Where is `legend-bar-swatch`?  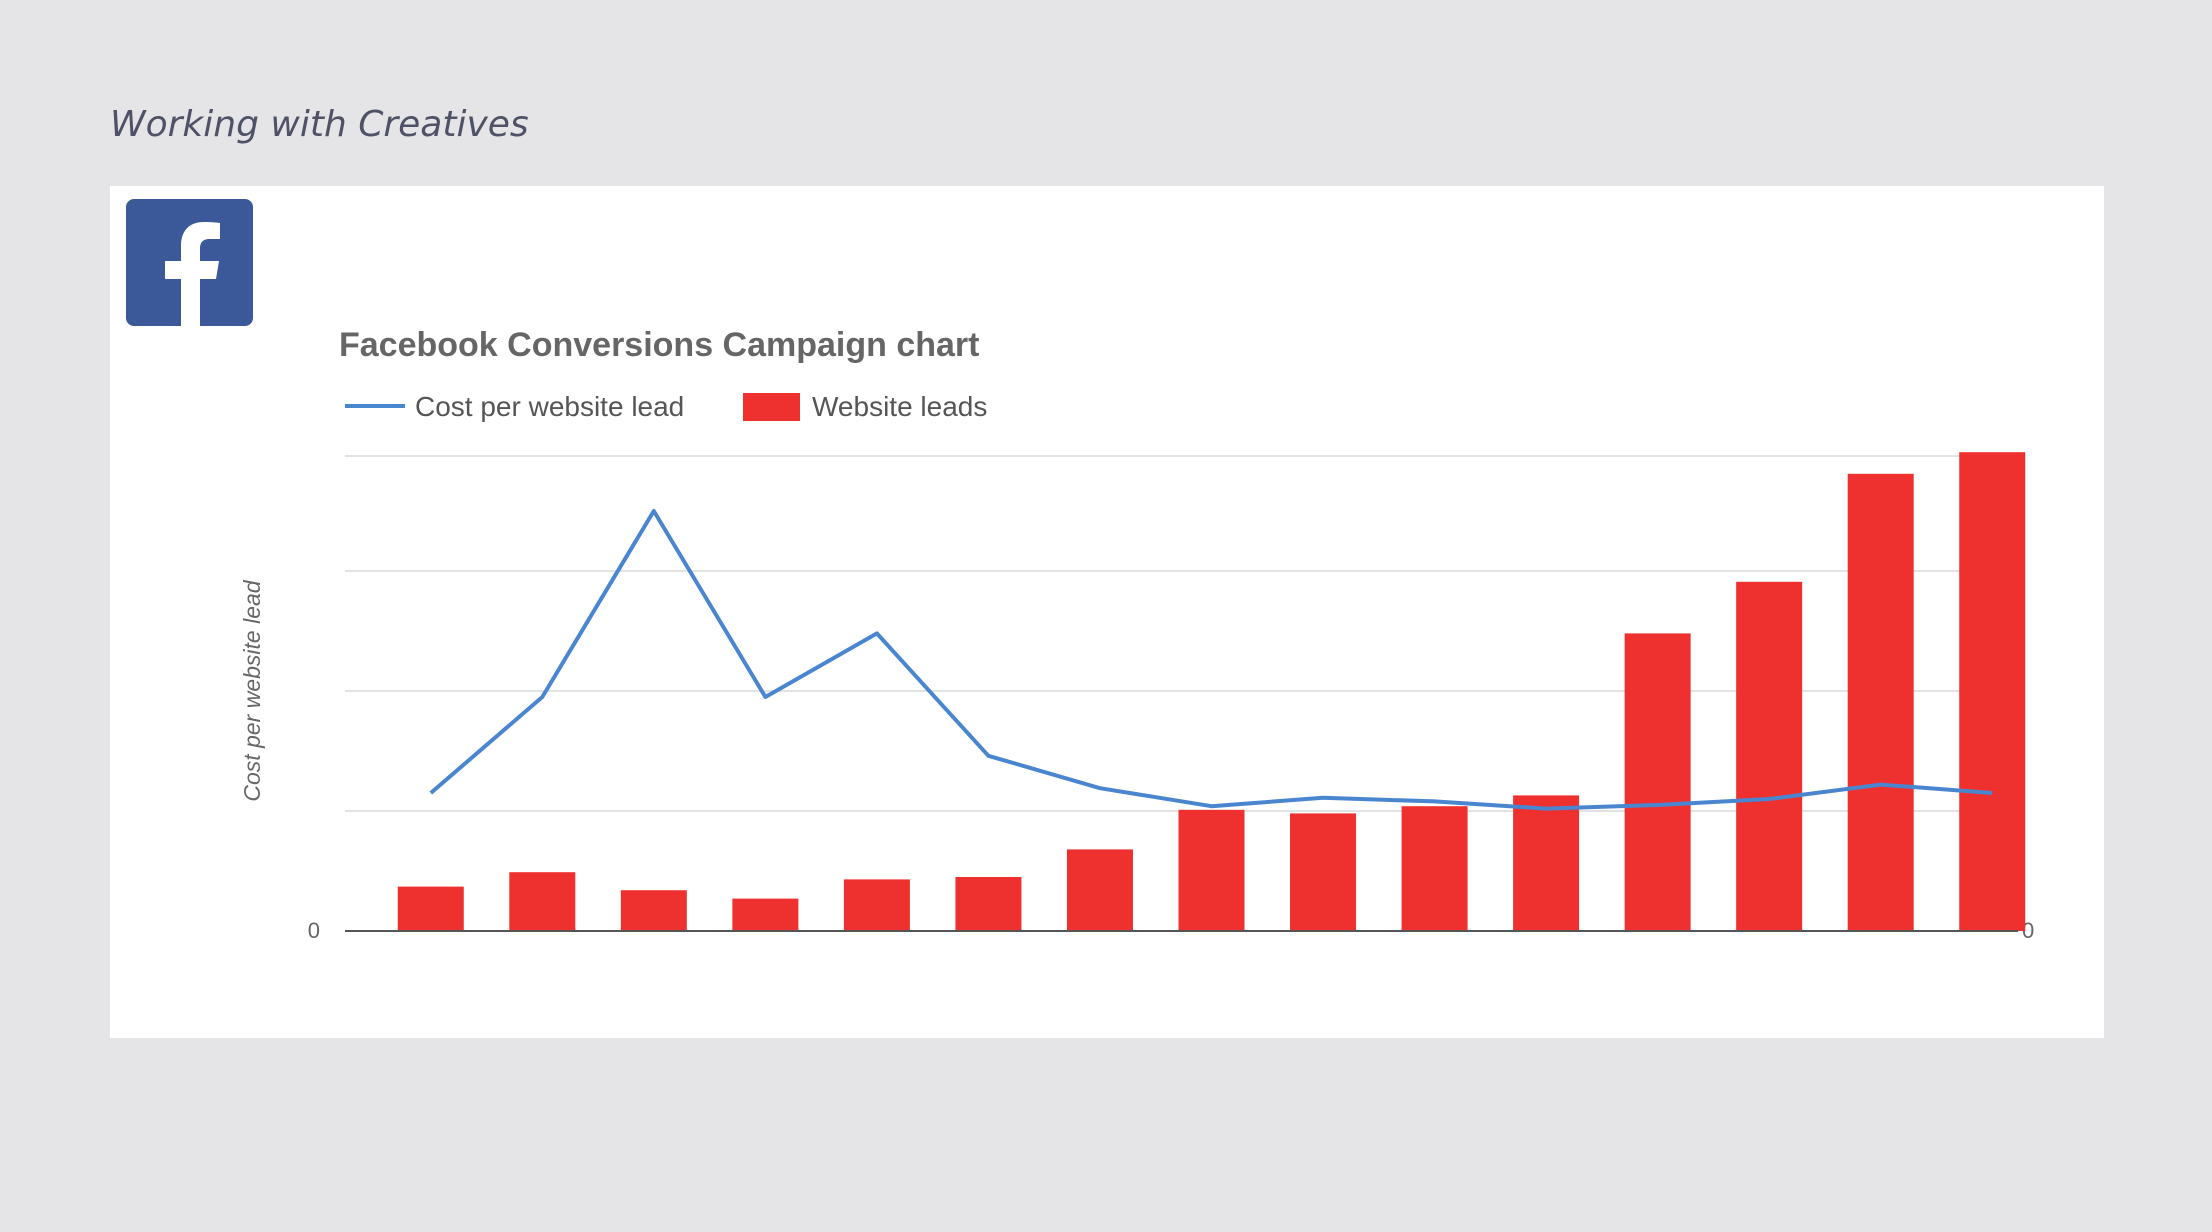 legend-bar-swatch is located at coordinates (771, 407).